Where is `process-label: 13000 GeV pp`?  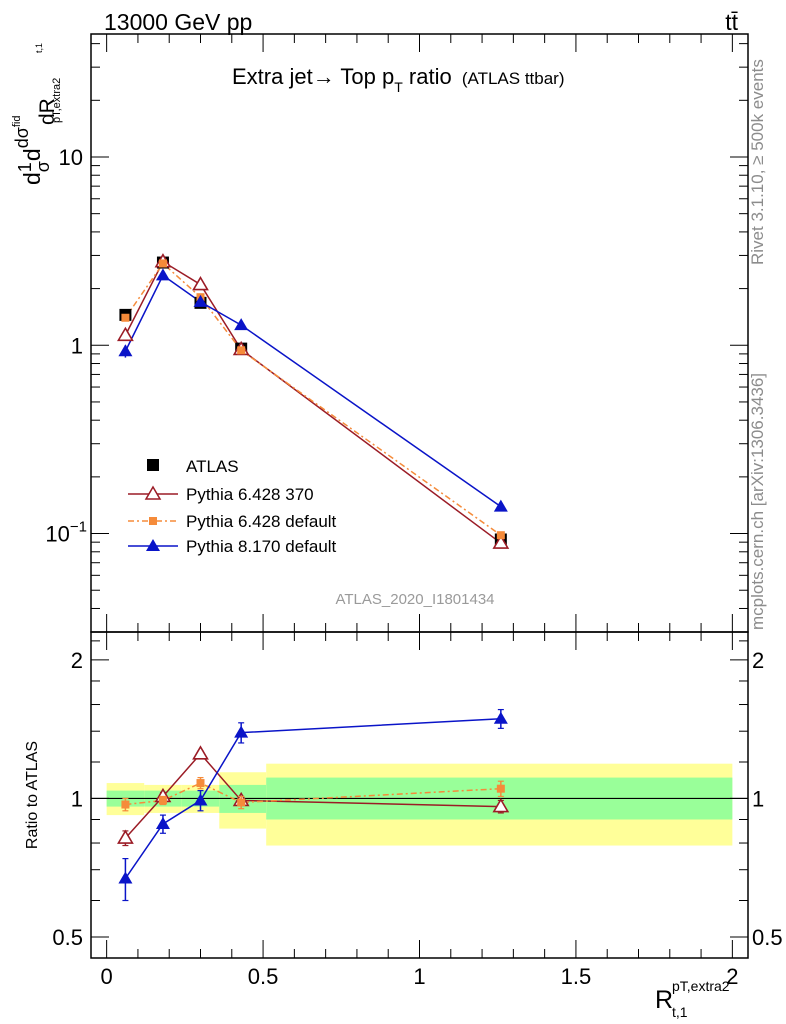 process-label: 13000 GeV pp is located at coordinates (178, 22).